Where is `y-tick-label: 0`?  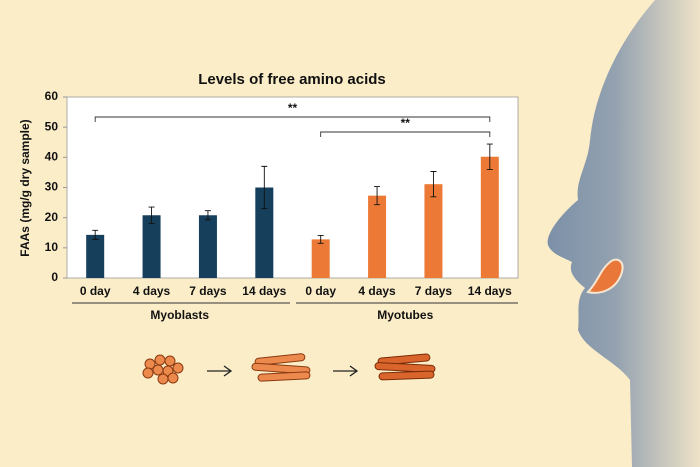
y-tick-label: 0 is located at coordinates (54, 277).